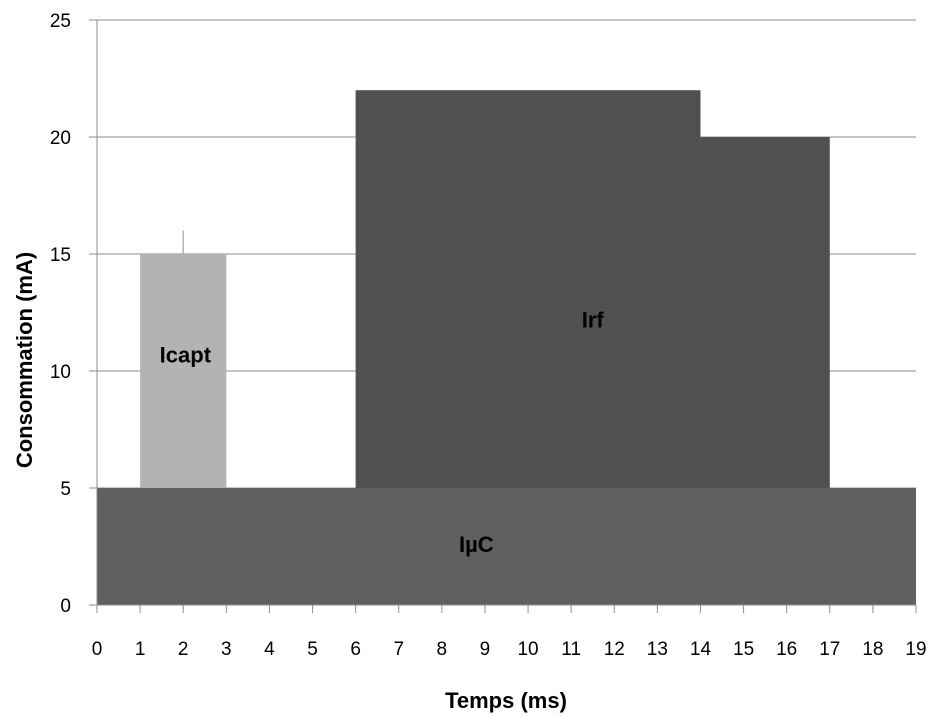 Image resolution: width=933 pixels, height=717 pixels. Describe the element at coordinates (269, 649) in the screenshot. I see `x-tick-label: 4` at that location.